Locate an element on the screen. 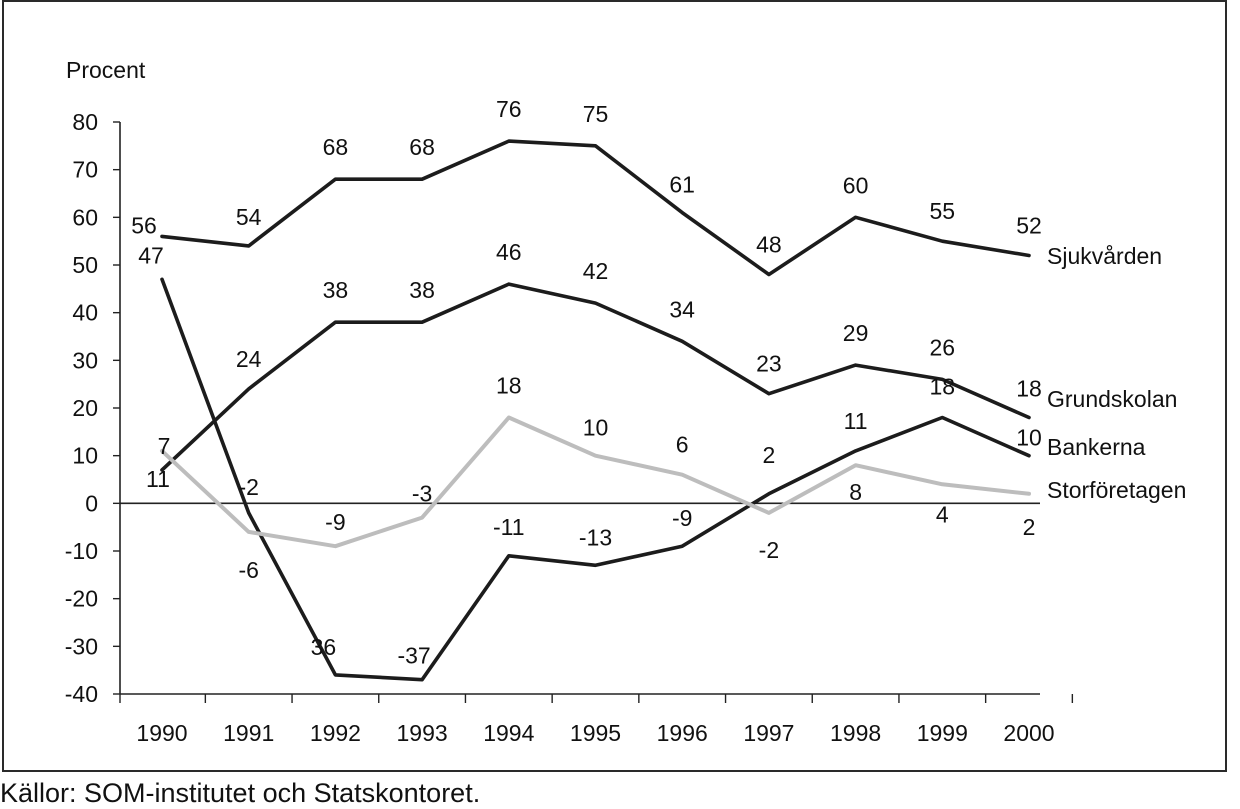  data-label: -13 is located at coordinates (595, 537).